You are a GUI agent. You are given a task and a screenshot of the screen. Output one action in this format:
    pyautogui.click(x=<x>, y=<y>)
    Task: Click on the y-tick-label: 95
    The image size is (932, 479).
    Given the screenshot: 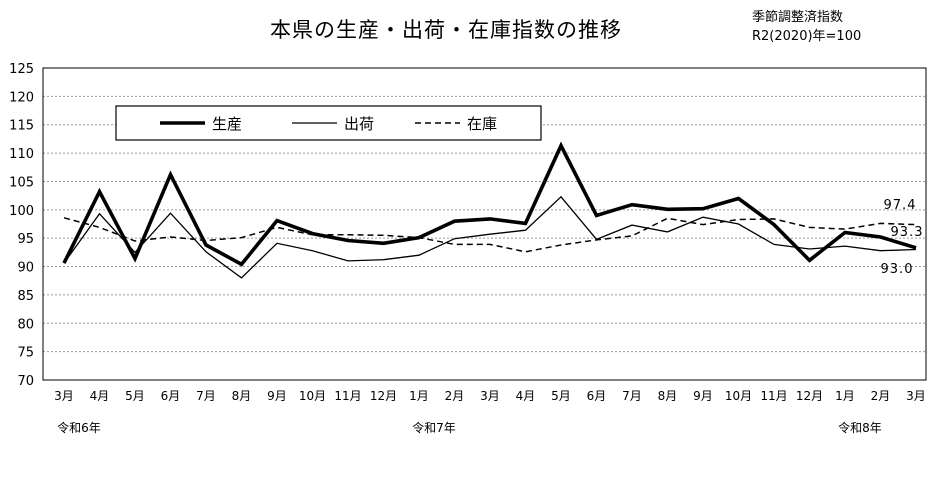 What is the action you would take?
    pyautogui.click(x=25, y=239)
    